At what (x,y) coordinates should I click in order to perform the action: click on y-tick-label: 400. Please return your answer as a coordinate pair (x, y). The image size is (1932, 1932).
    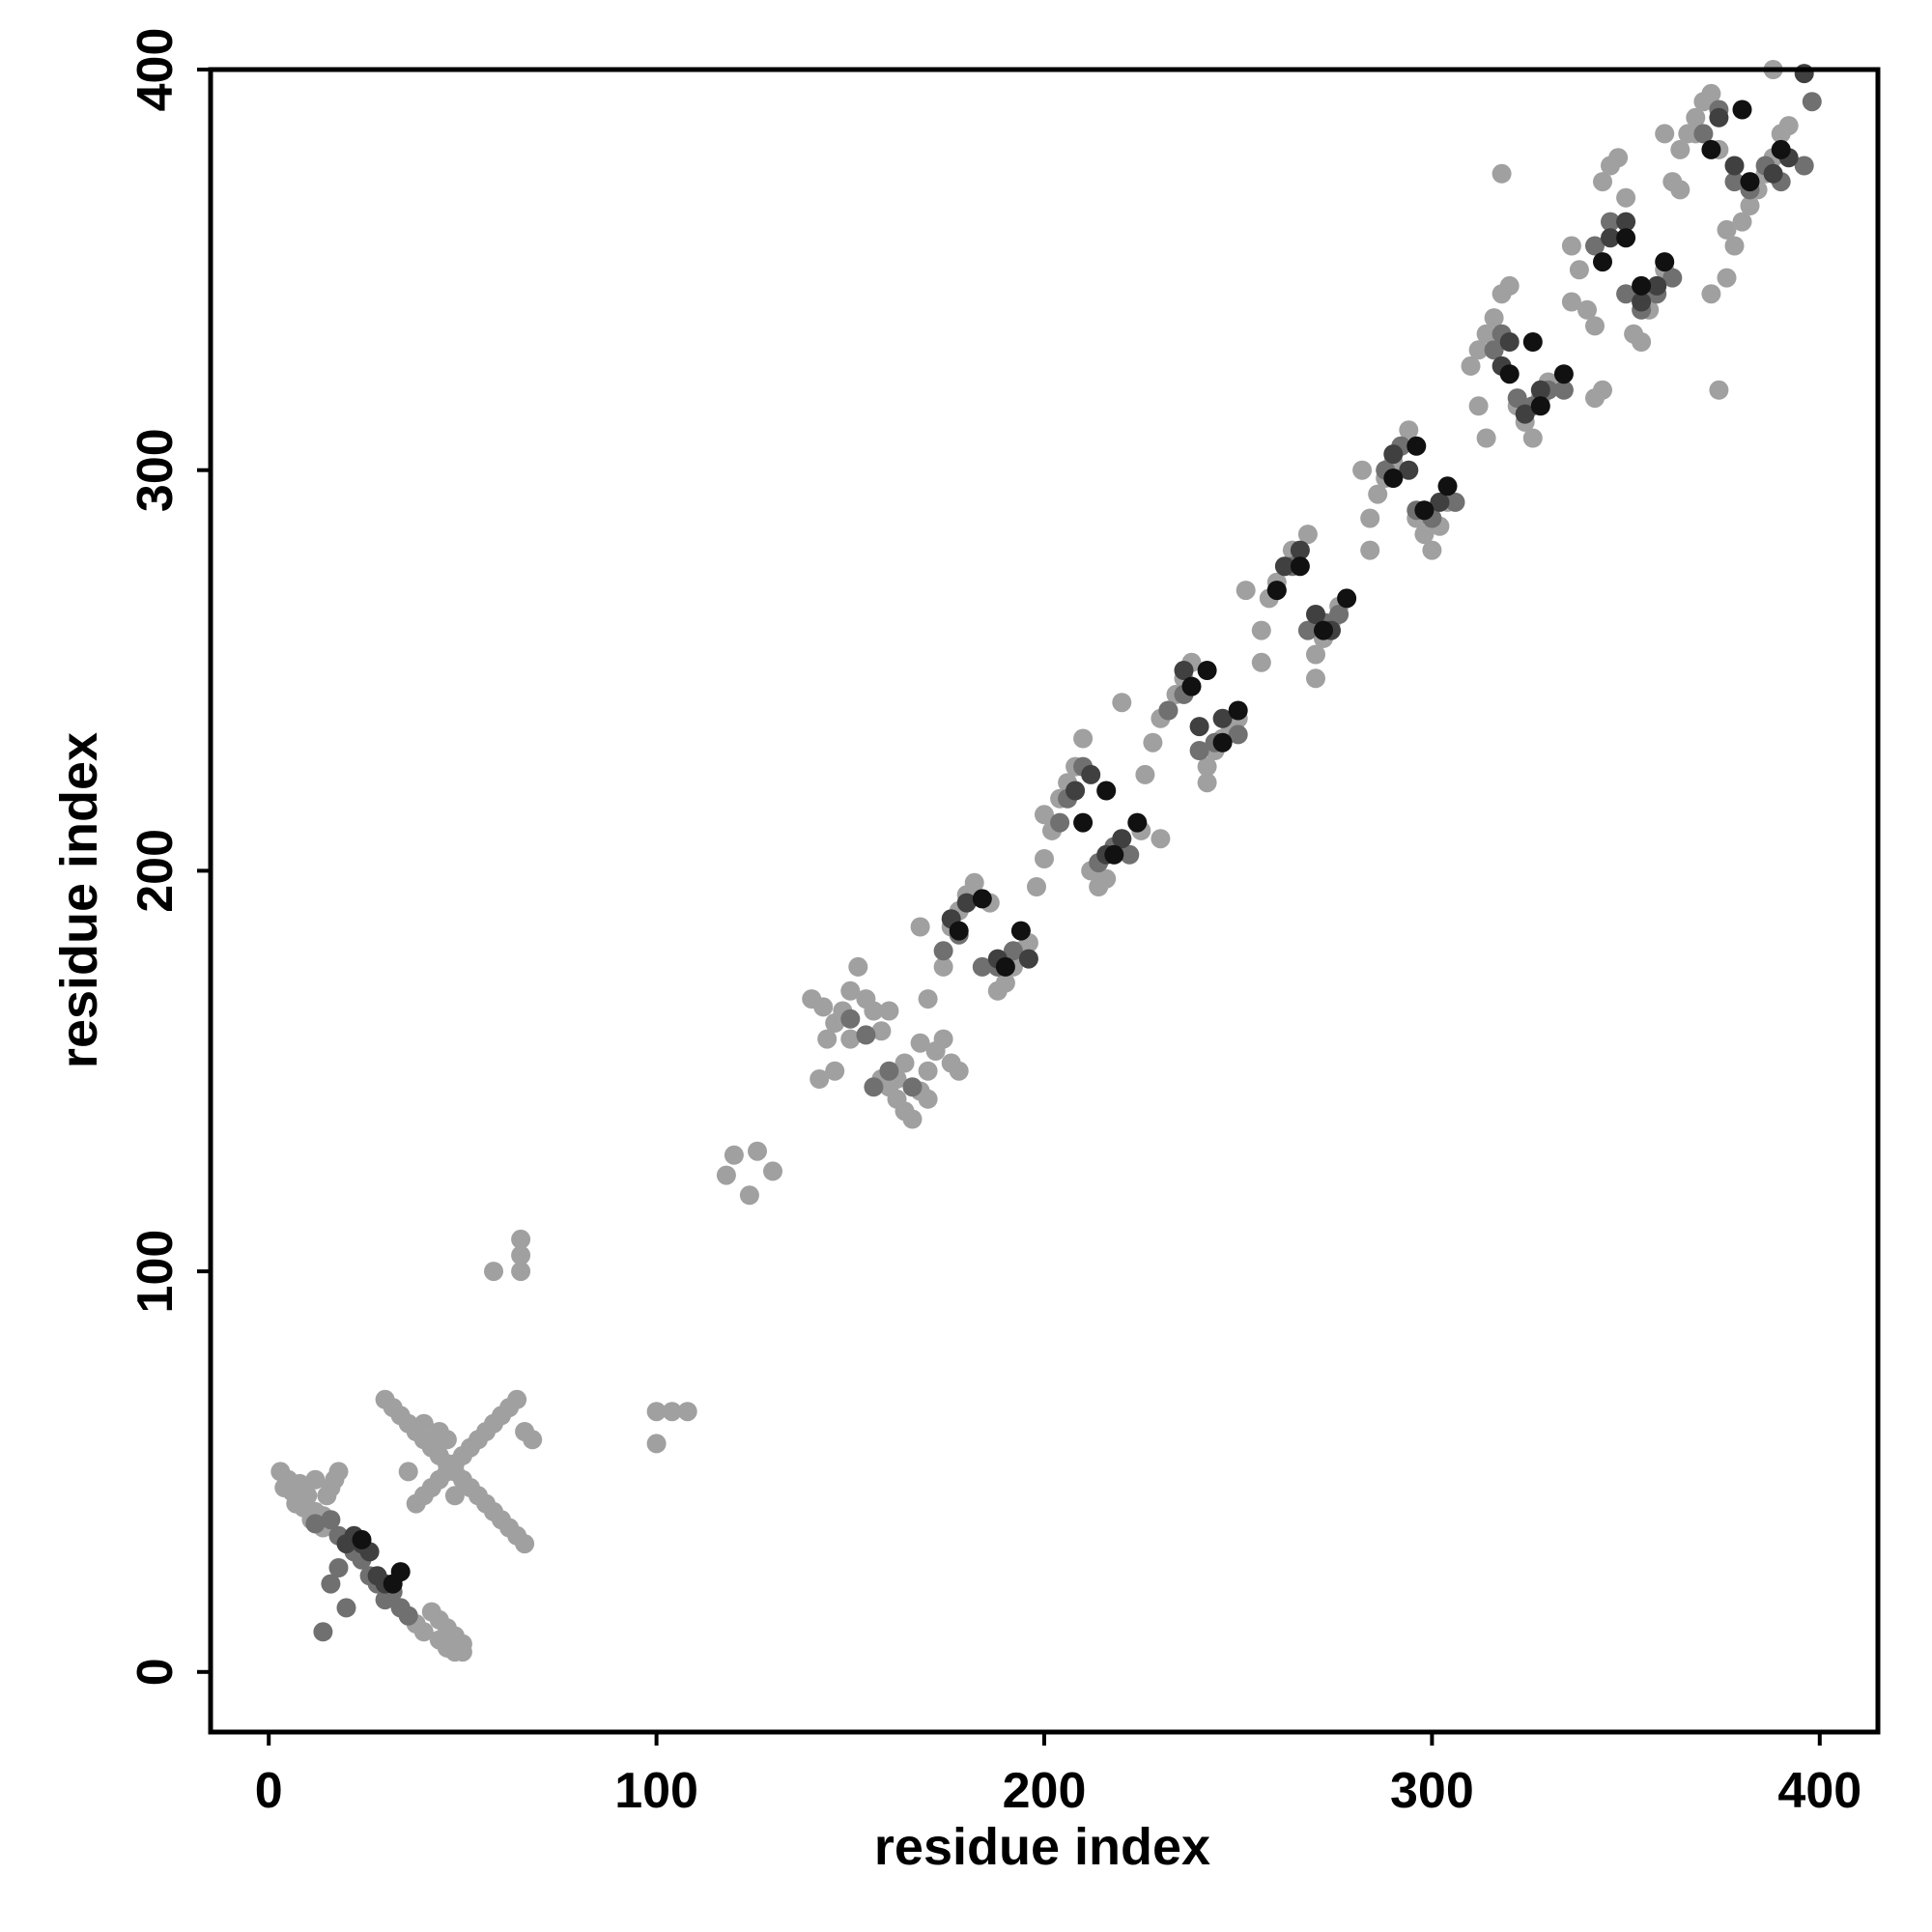
    Looking at the image, I should click on (156, 70).